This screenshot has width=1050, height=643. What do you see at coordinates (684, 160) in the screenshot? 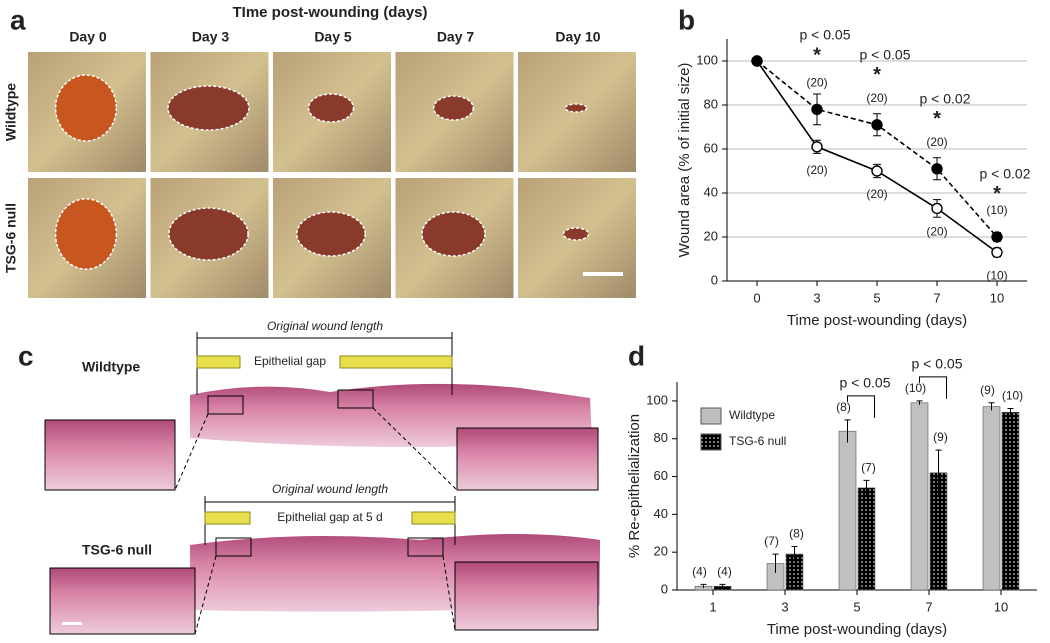
I see `y-axis-label: Wound area (% of initial size)` at bounding box center [684, 160].